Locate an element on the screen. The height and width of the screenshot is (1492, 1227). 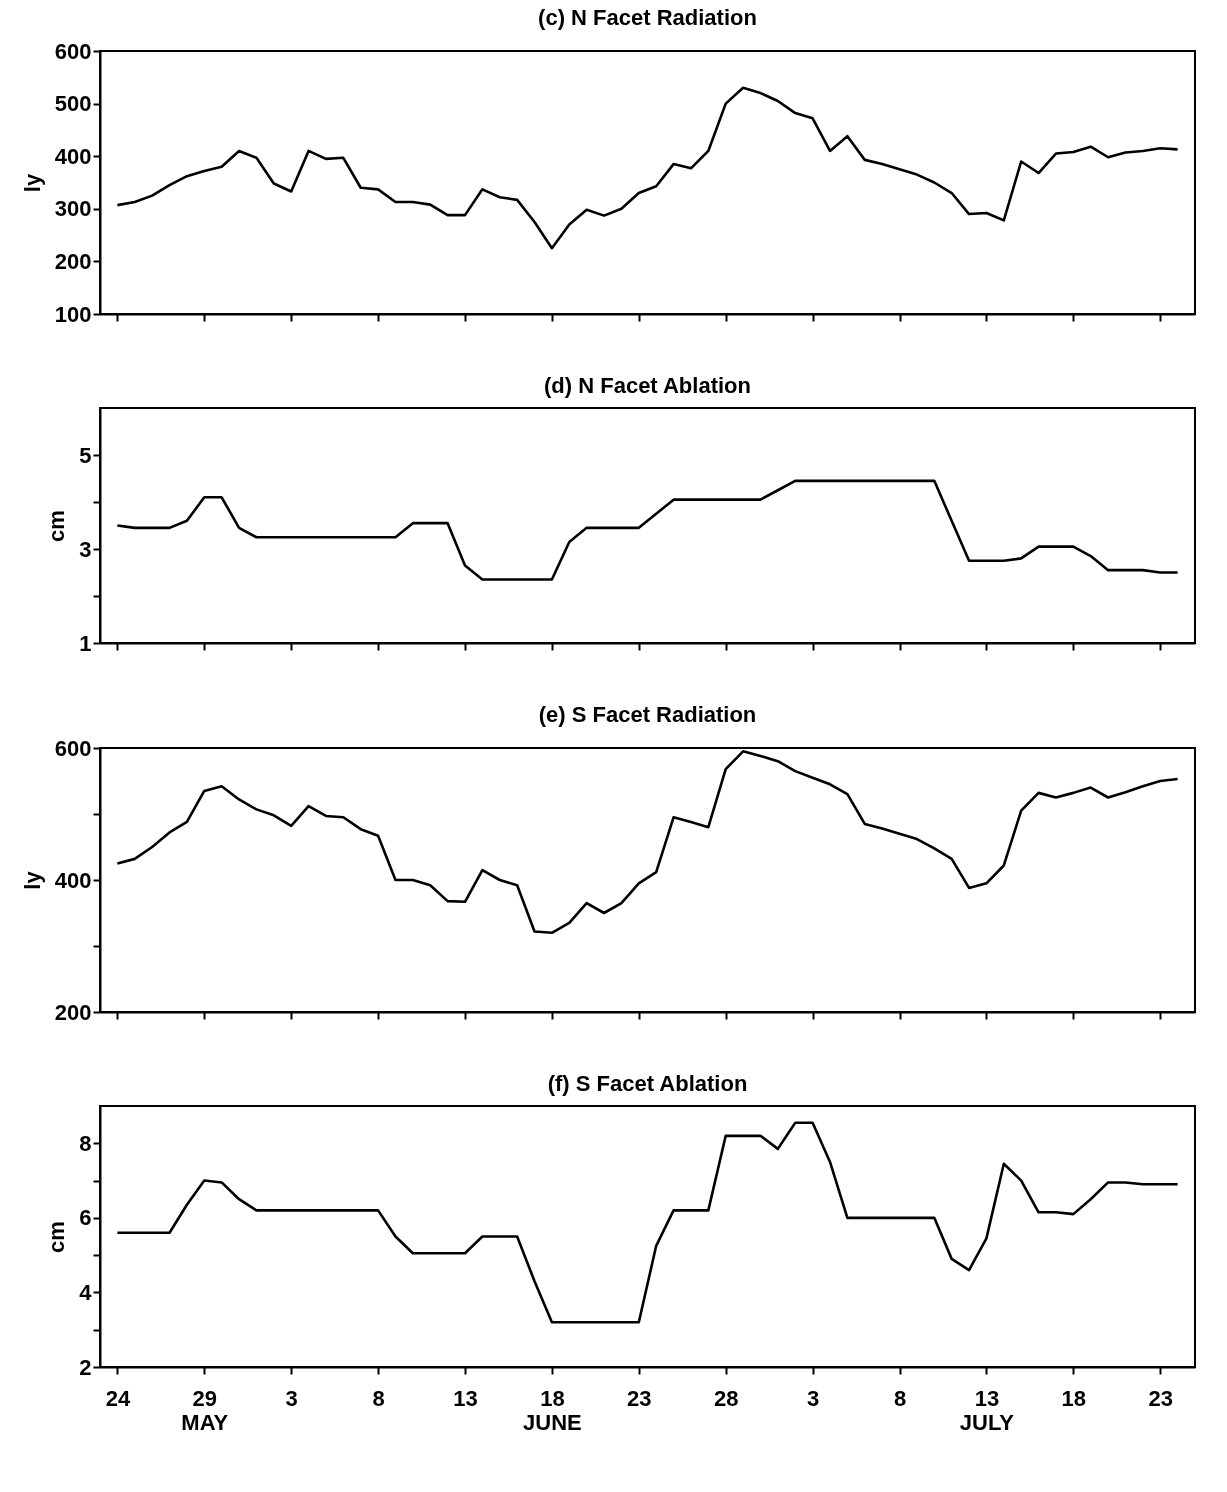
y-tick-label: 4 is located at coordinates (86, 1292).